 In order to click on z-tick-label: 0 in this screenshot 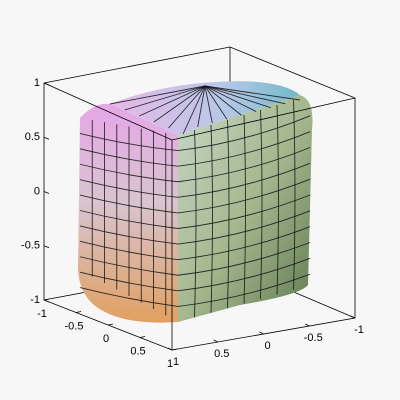, I will do `click(37, 191)`.